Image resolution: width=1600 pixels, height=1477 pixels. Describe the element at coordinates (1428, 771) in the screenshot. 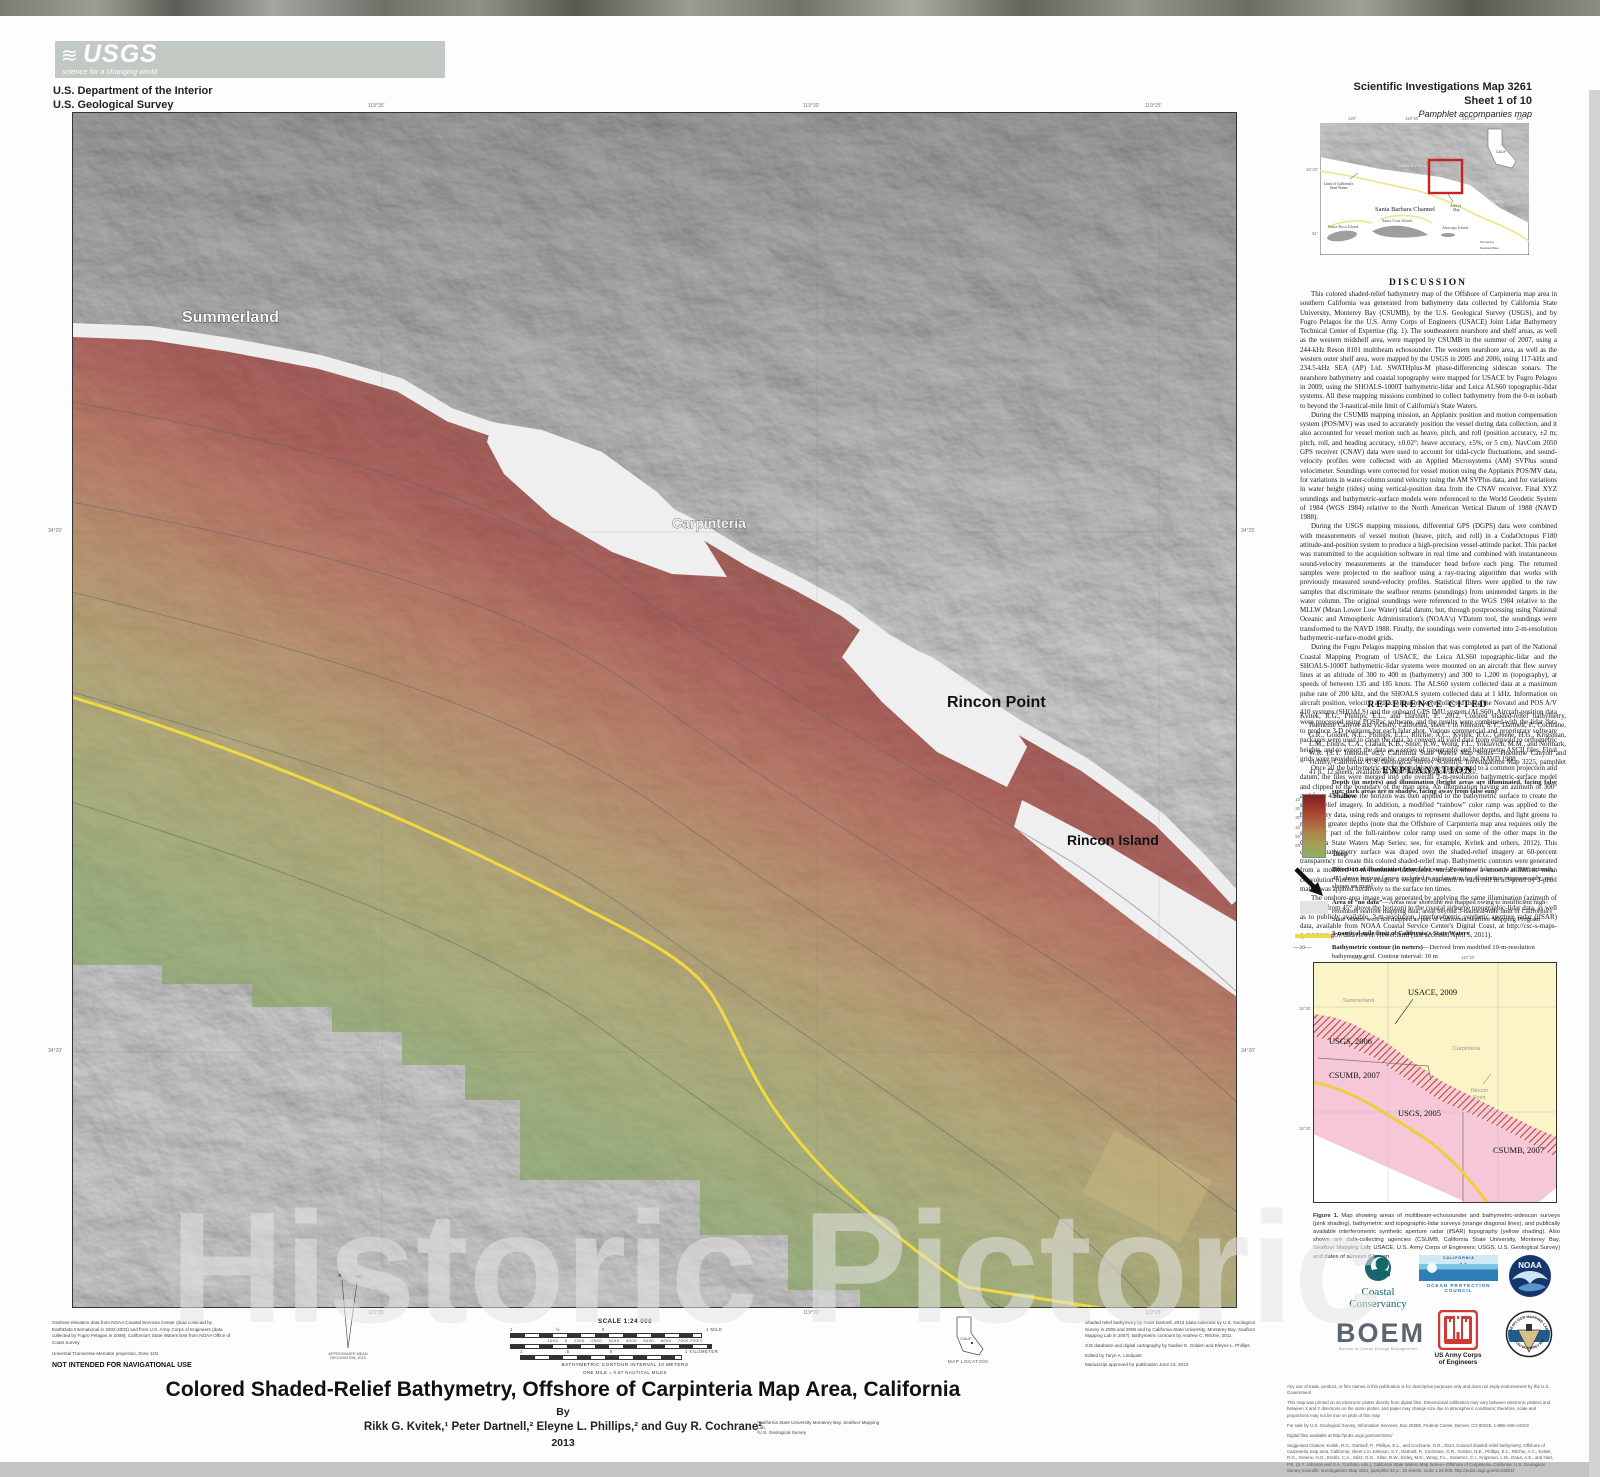

I see `explanation-heading: EXPLANATION` at that location.